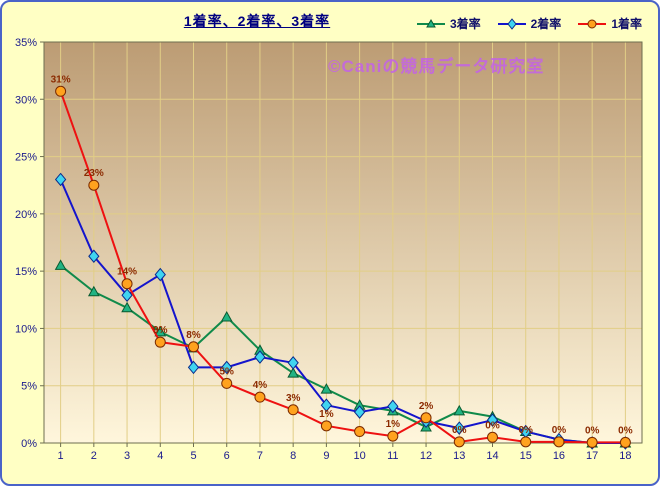  Describe the element at coordinates (492, 456) in the screenshot. I see `x-axis-label: 14` at that location.